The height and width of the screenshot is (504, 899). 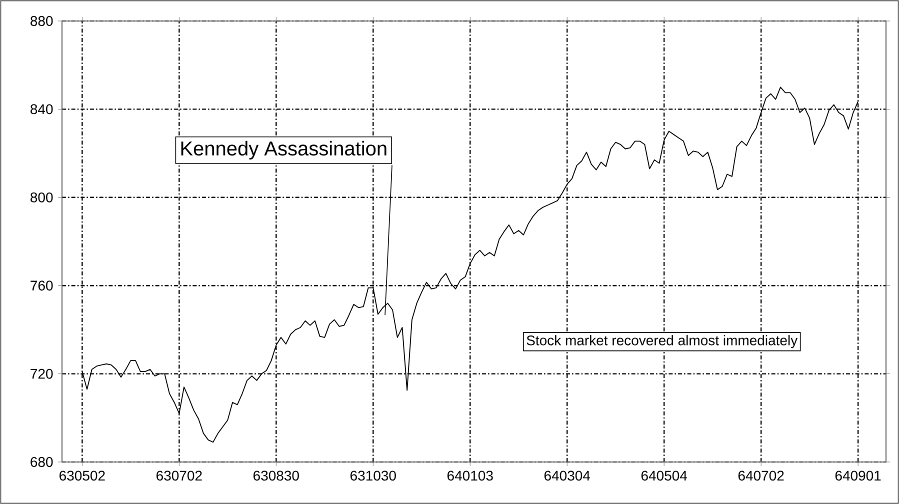 What do you see at coordinates (761, 475) in the screenshot?
I see `x-tick-label: 640702` at bounding box center [761, 475].